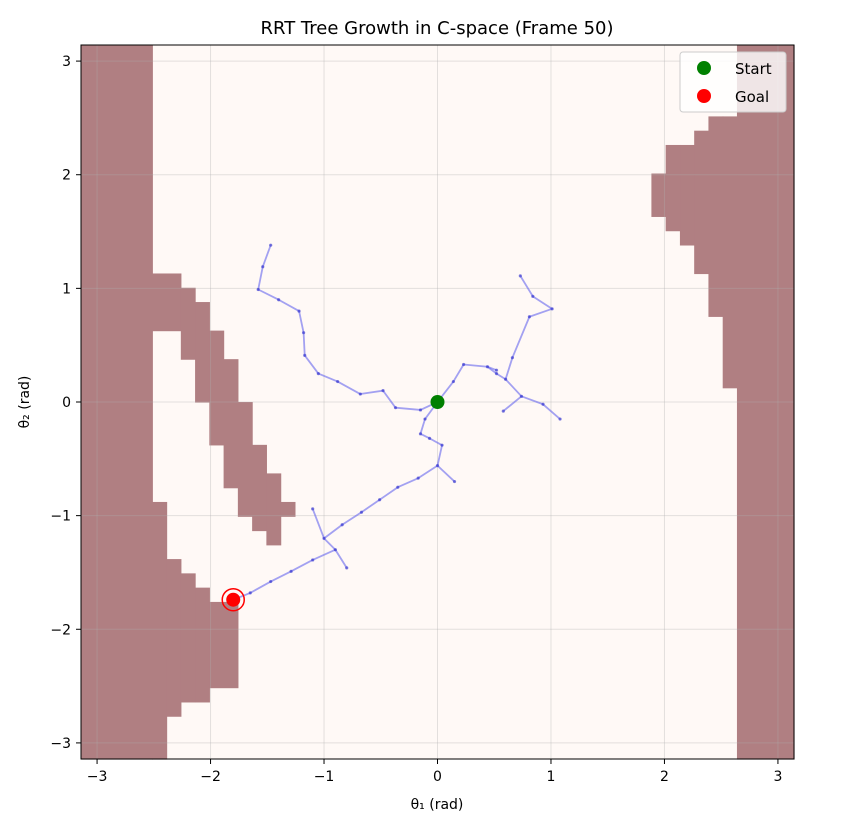  I want to click on x-tick-label: −2, so click(210, 777).